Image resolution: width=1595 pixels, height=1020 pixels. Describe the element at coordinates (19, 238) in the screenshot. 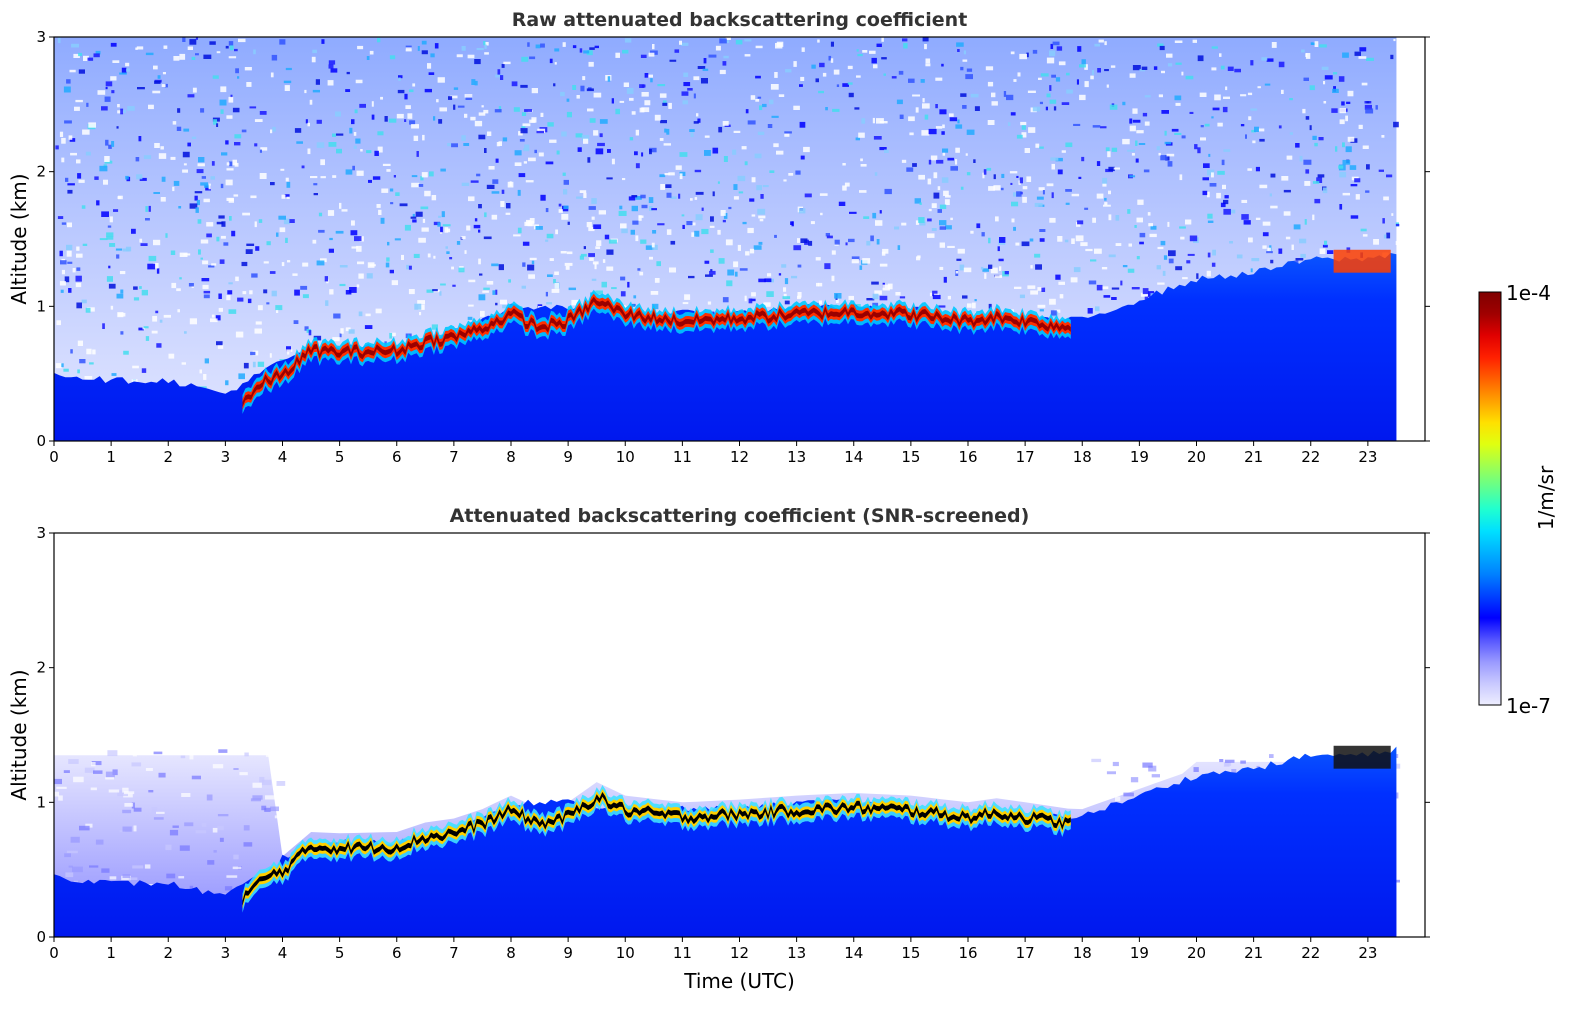

I see `panel1-y-axis-label: Altitude (km)` at that location.